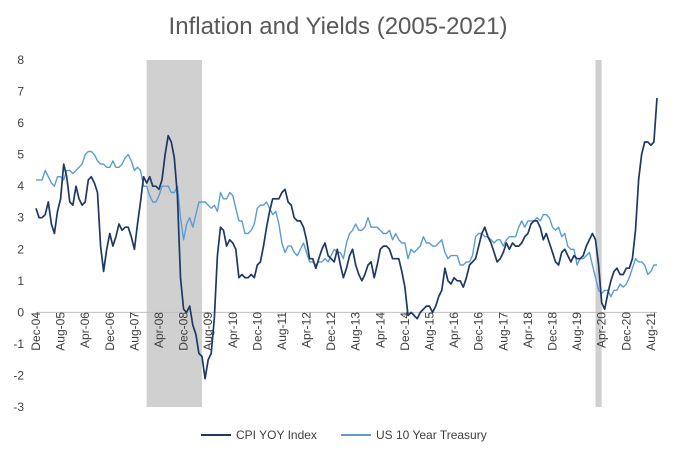  Describe the element at coordinates (20, 186) in the screenshot. I see `y-tick-label: 4` at that location.